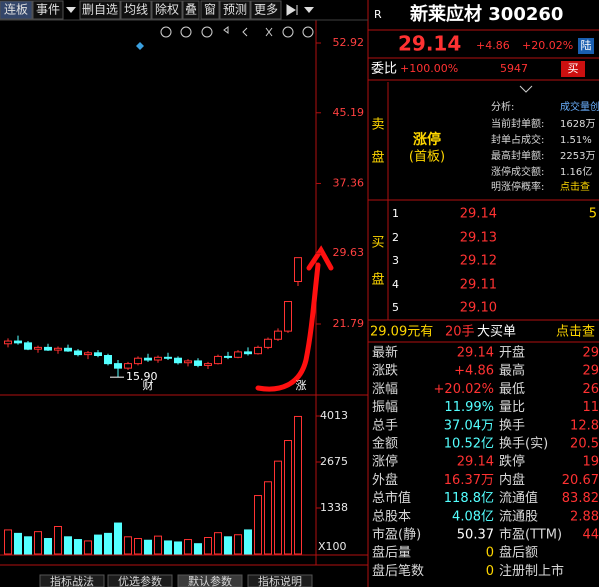  Describe the element at coordinates (378, 14) in the screenshot. I see `flag: R` at that location.